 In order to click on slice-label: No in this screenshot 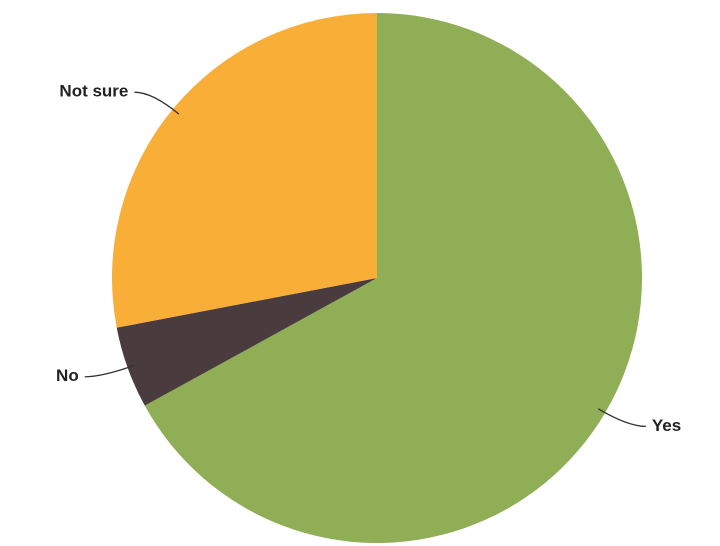, I will do `click(67, 375)`.